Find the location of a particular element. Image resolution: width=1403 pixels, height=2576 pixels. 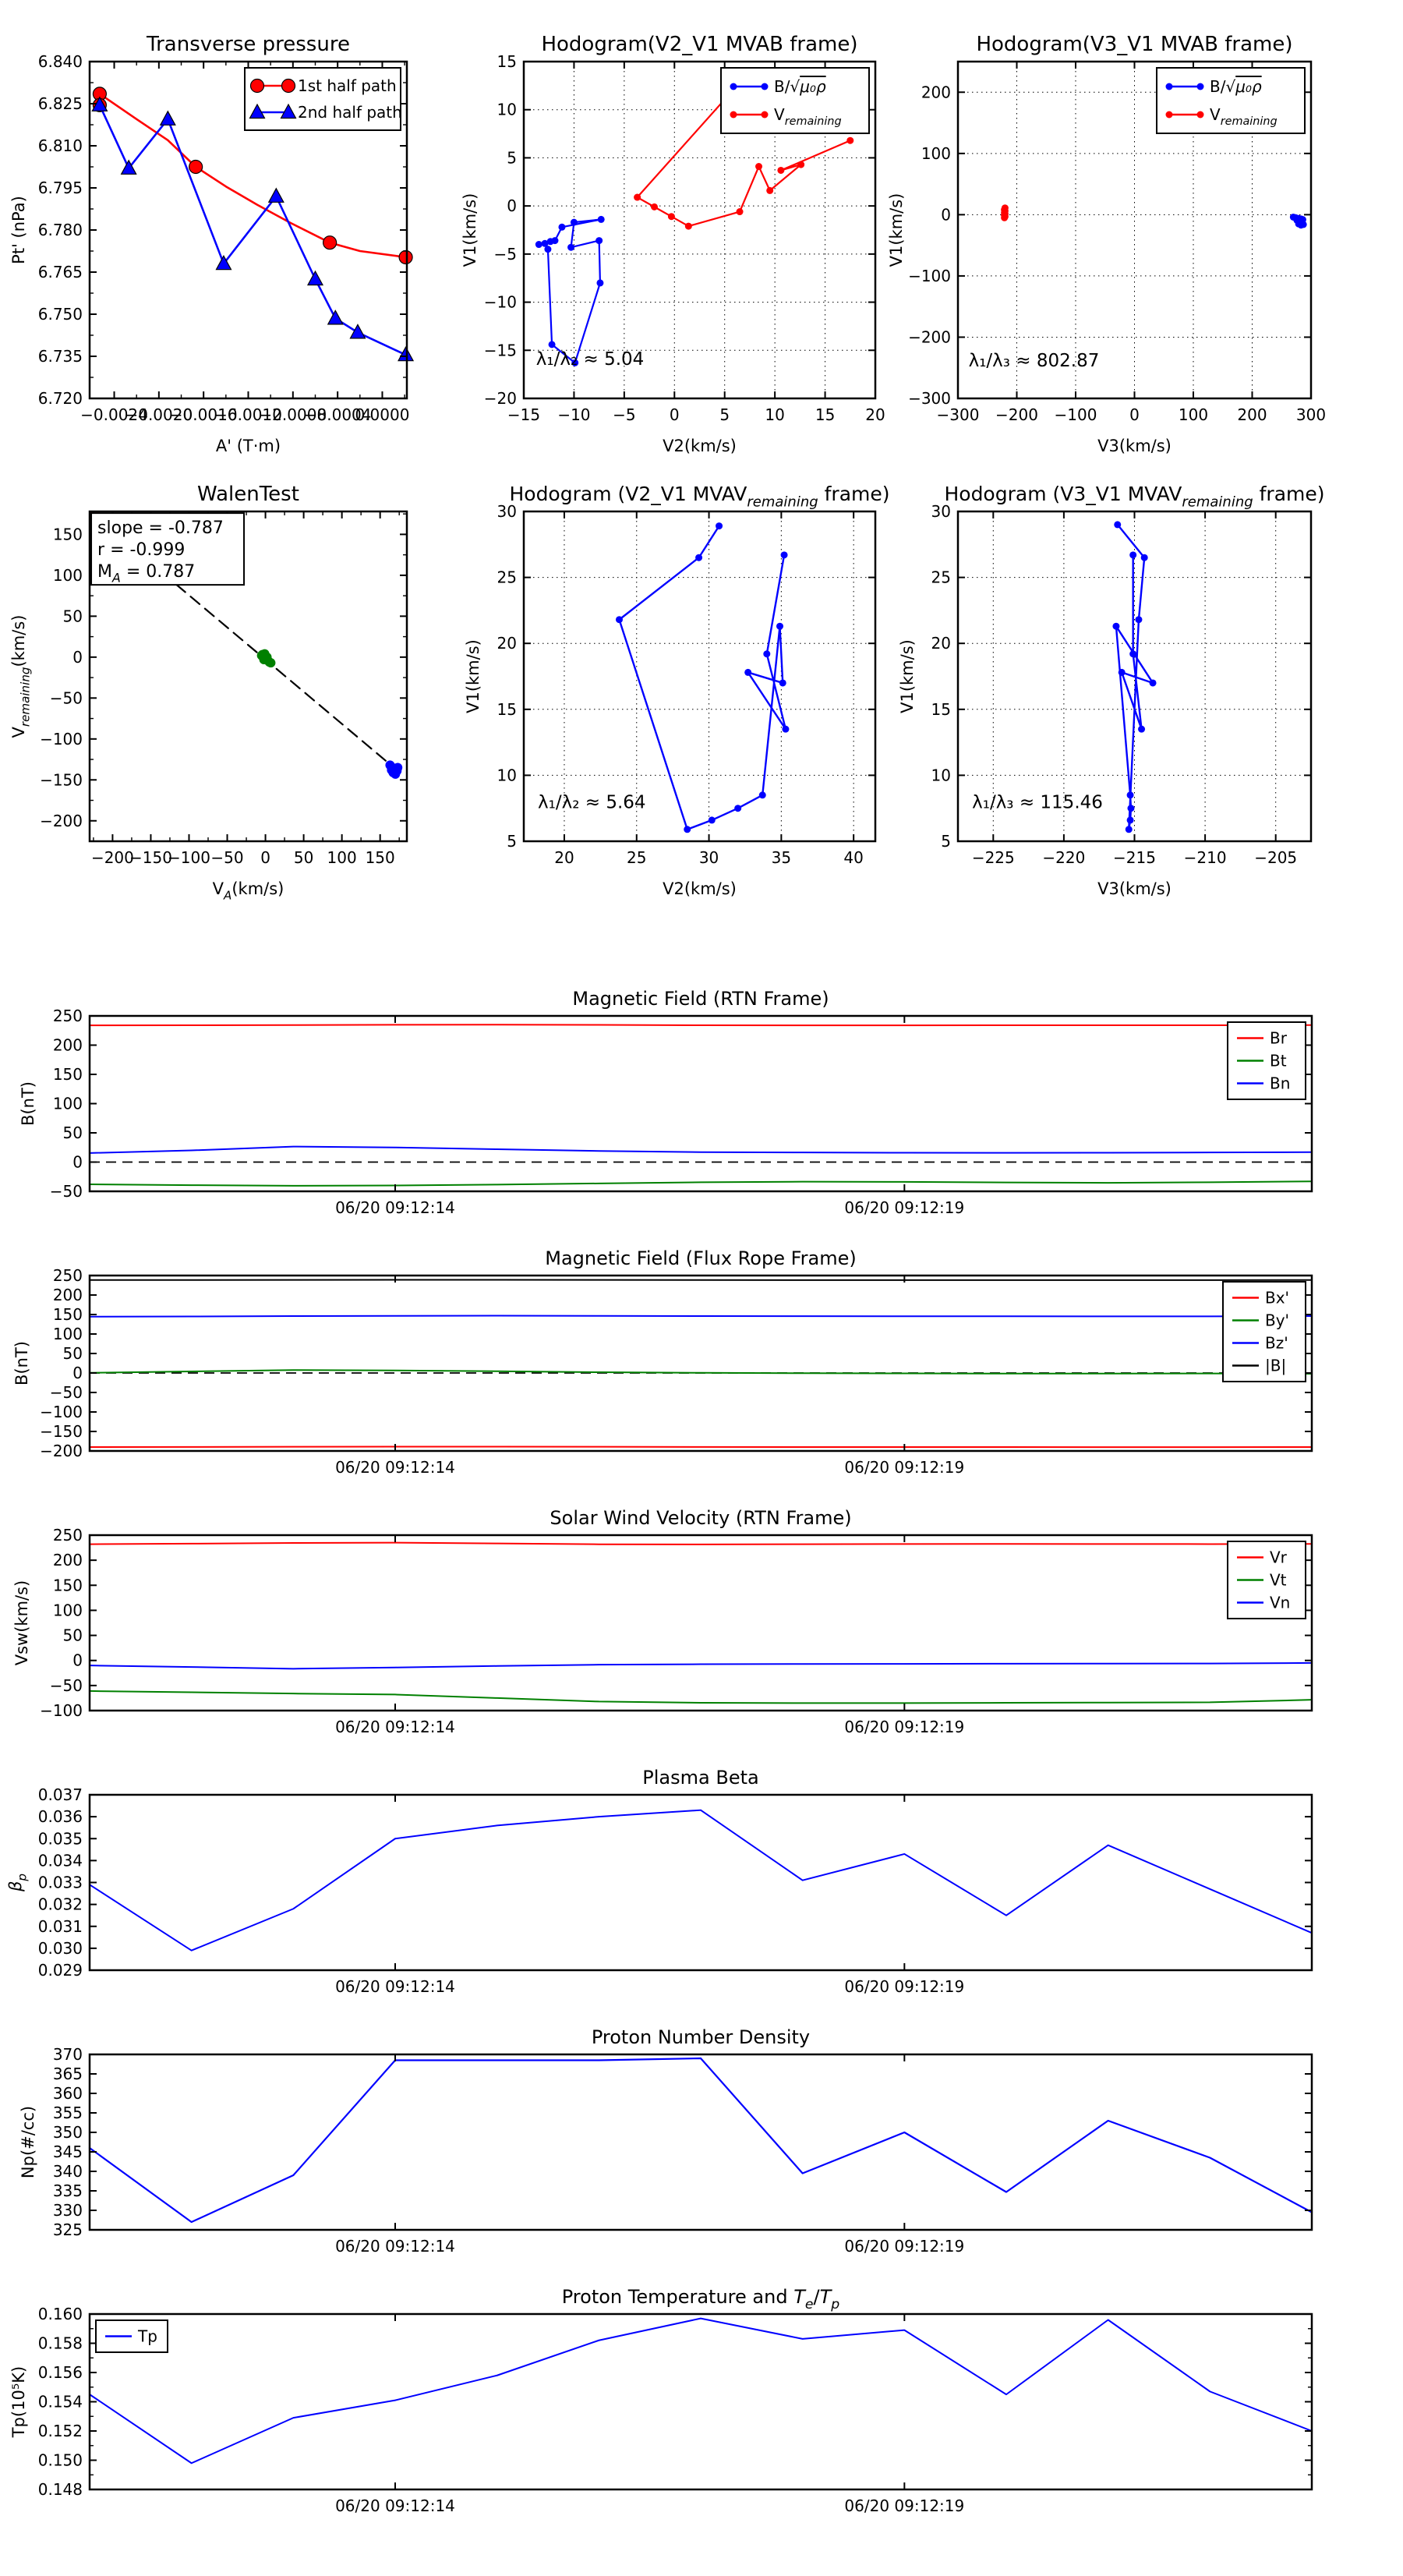

hodogram-v3v1-mvav-ytick-label: 20 is located at coordinates (941, 643).